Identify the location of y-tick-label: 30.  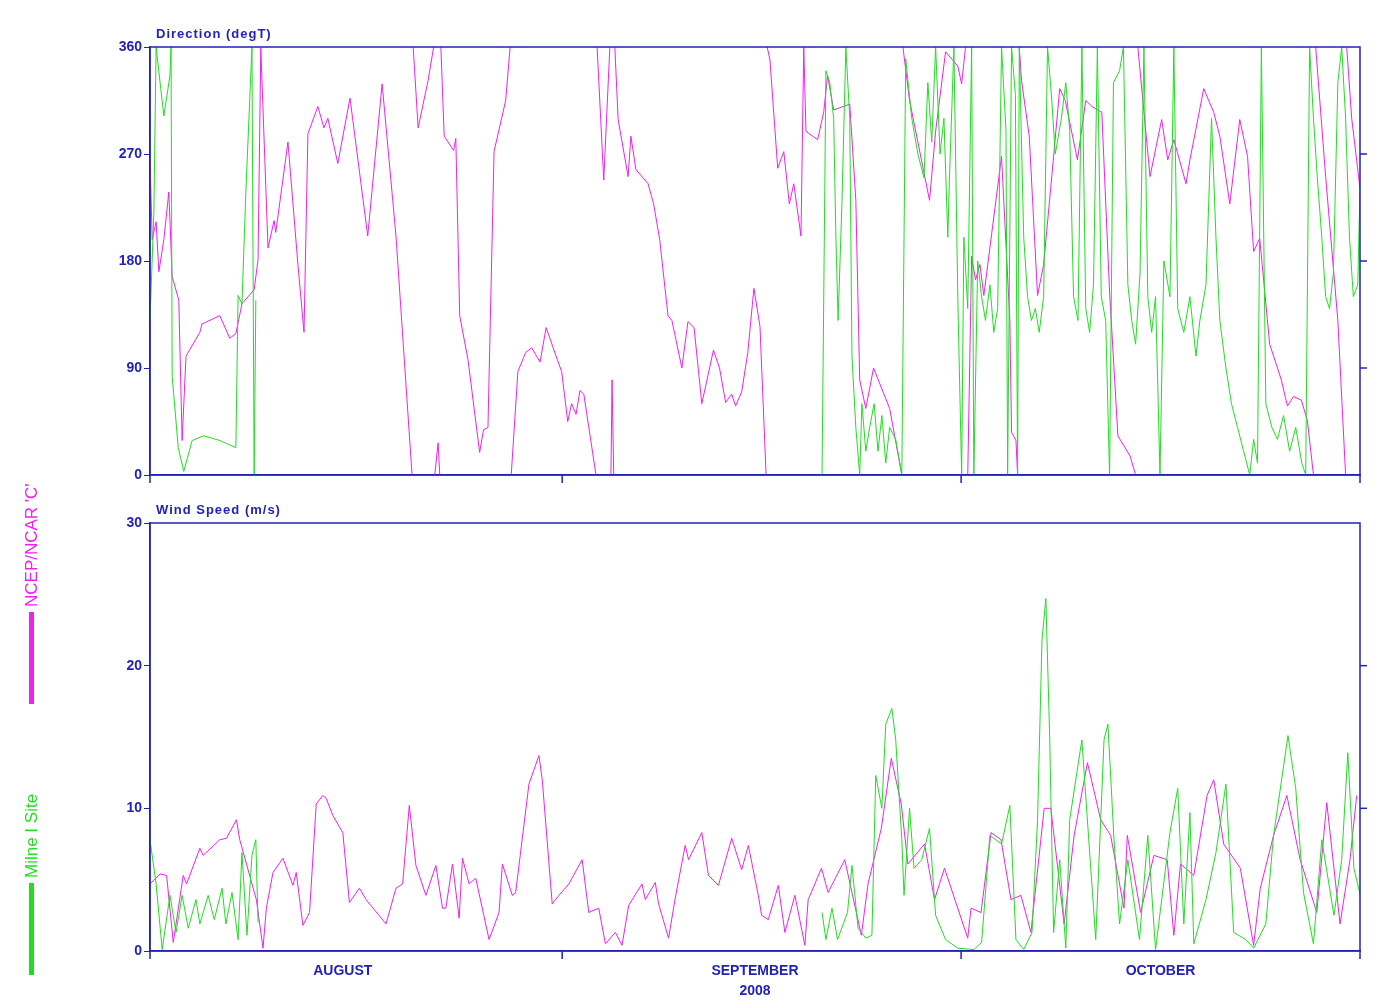
(134, 521).